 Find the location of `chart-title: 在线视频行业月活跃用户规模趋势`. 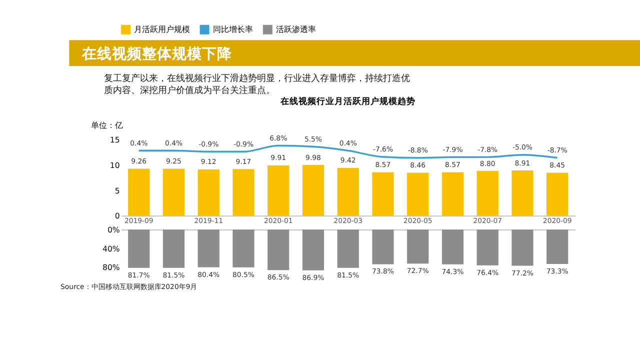

chart-title: 在线视频行业月活跃用户规模趋势 is located at coordinates (348, 102).